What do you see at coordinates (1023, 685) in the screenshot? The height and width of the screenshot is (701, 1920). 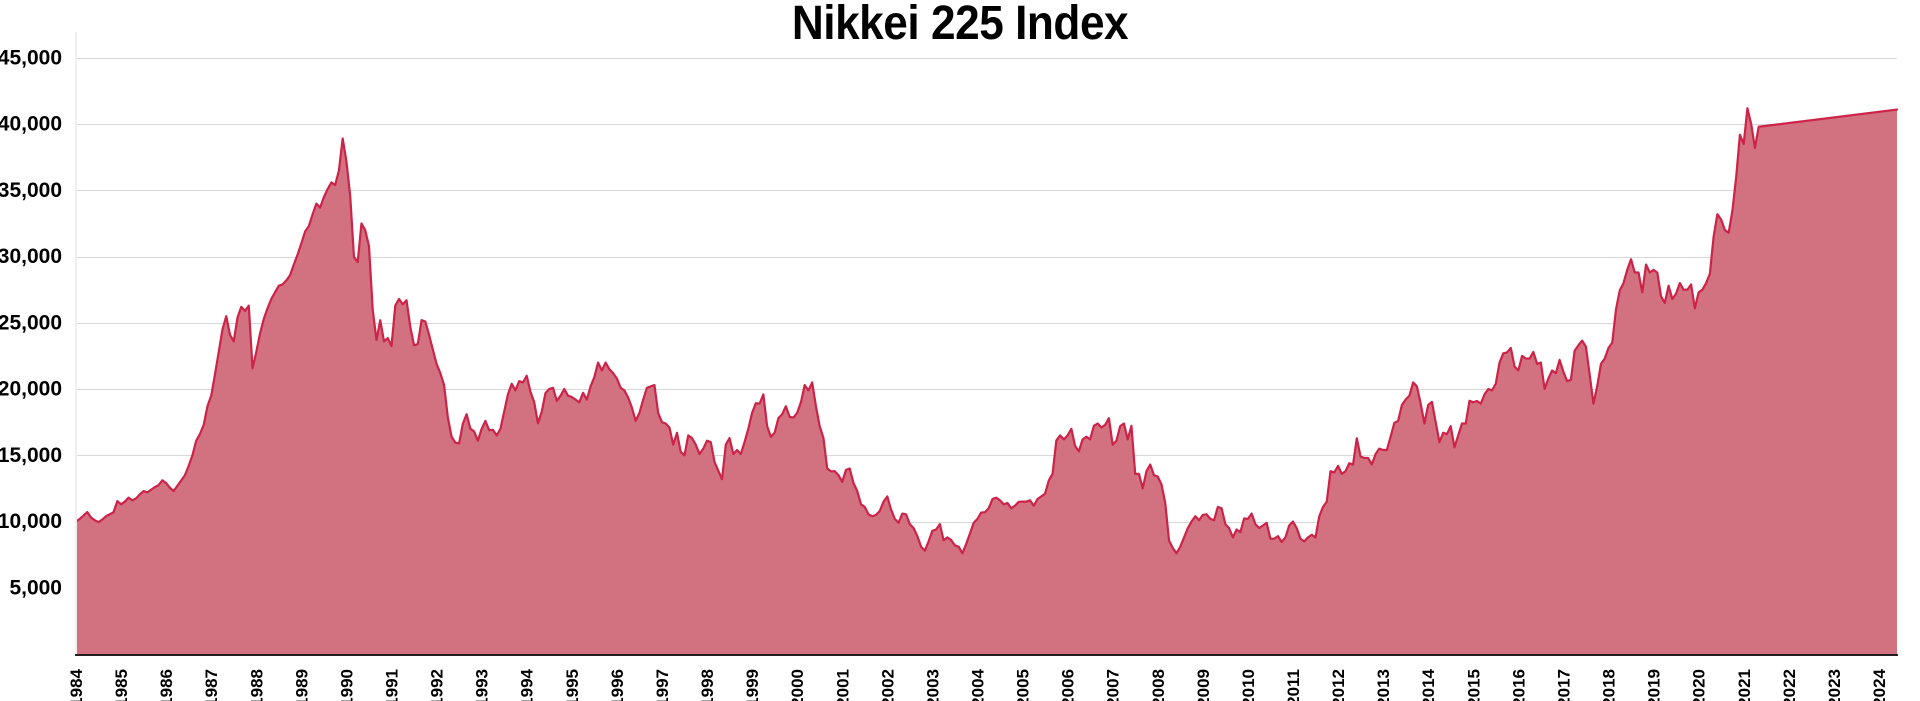 I see `x-axis-tick-label: 2005` at bounding box center [1023, 685].